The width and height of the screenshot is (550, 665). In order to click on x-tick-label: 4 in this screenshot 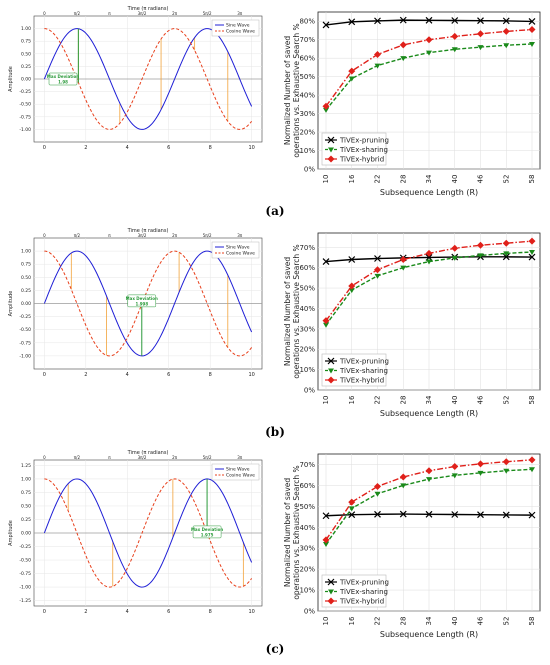, I will do `click(127, 148)`.